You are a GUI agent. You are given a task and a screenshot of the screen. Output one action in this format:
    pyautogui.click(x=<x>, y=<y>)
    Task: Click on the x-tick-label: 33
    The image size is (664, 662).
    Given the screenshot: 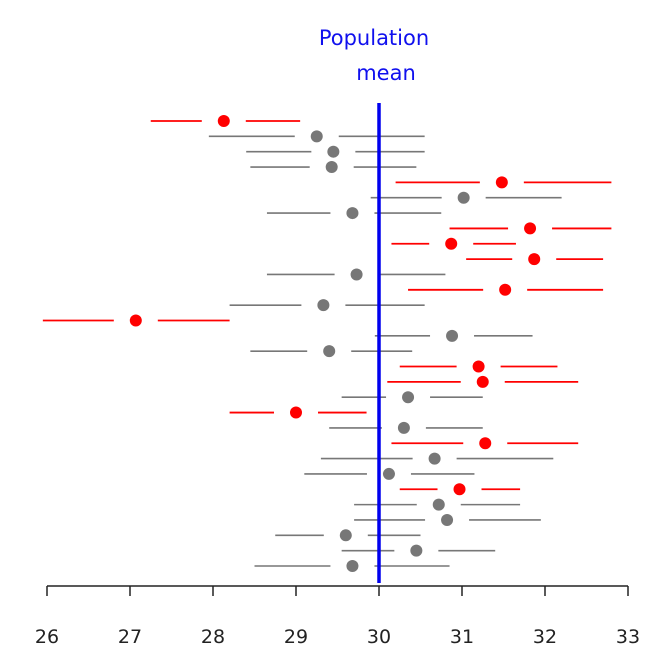 What is the action you would take?
    pyautogui.click(x=628, y=637)
    